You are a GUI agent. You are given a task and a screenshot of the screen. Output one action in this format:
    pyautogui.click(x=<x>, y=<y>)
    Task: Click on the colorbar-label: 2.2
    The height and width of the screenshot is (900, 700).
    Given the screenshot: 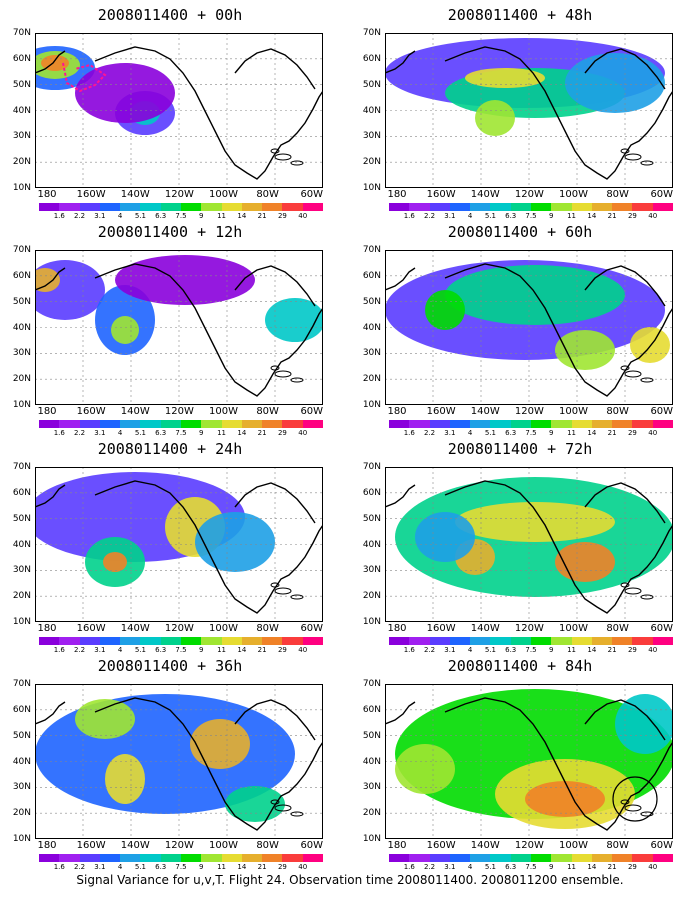 What is the action you would take?
    pyautogui.click(x=79, y=216)
    